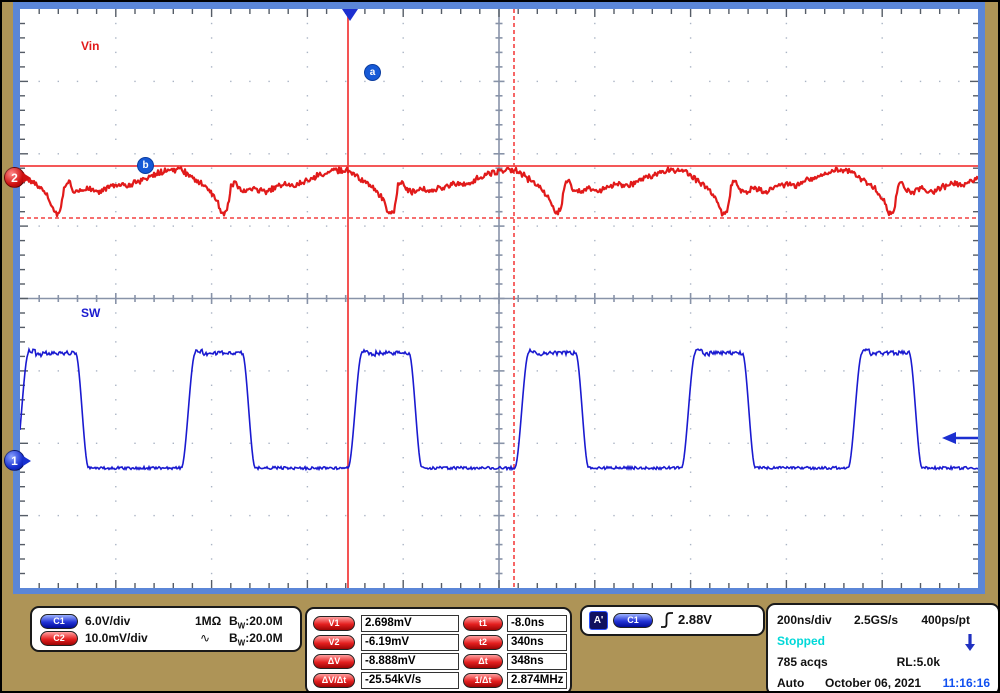 This screenshot has height=693, width=1000. Describe the element at coordinates (876, 620) in the screenshot. I see `sample-rate: 2.5GS/s` at that location.